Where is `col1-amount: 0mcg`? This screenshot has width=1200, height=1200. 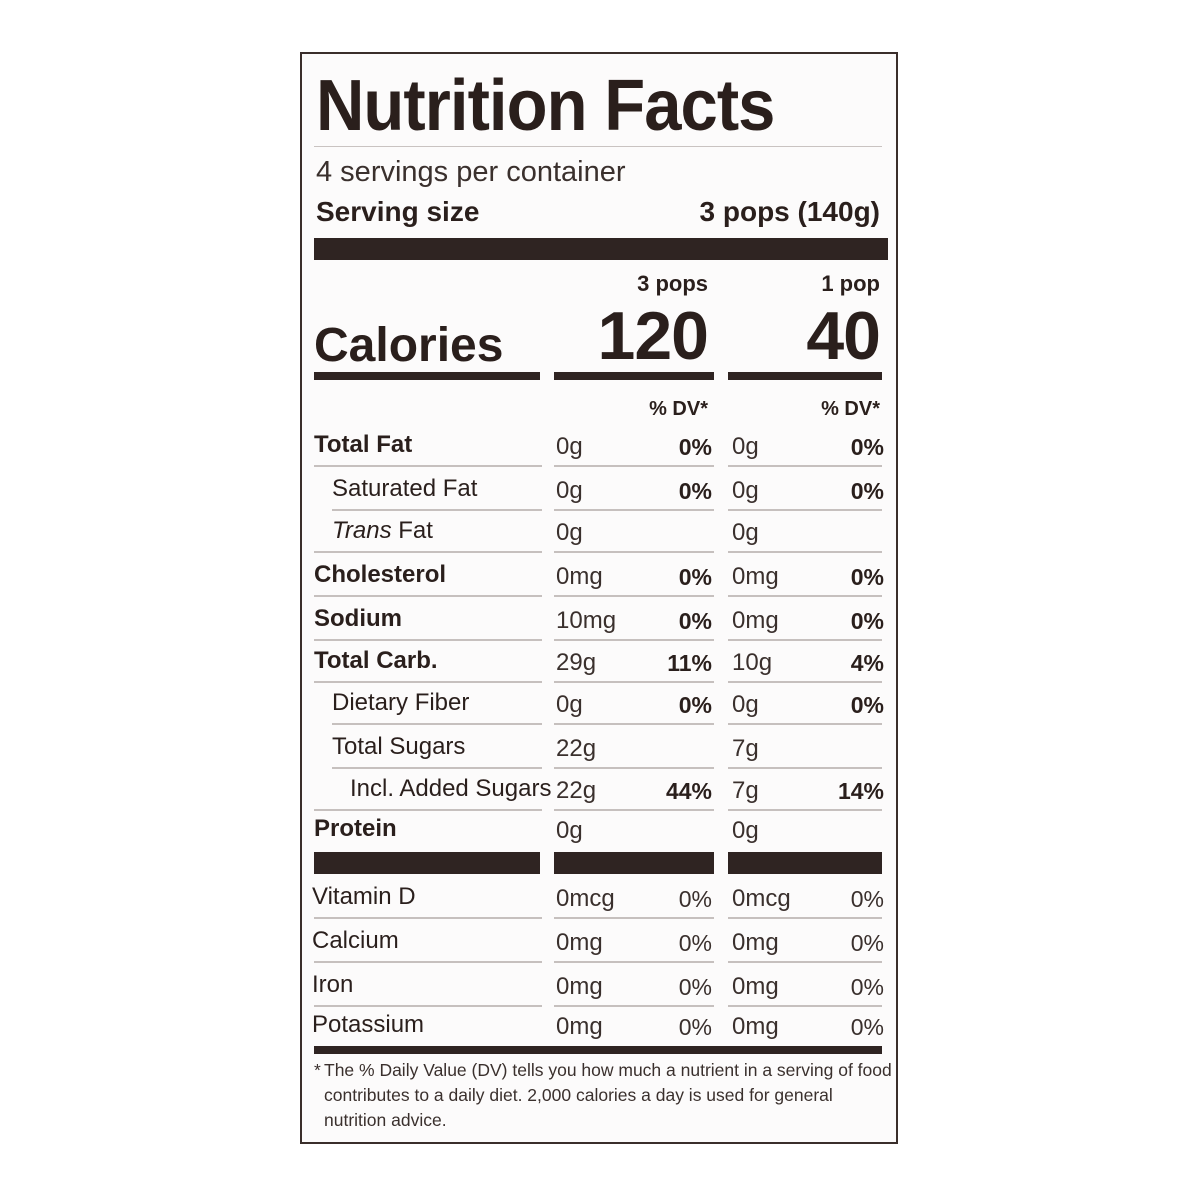
col1-amount: 0mcg is located at coordinates (585, 898).